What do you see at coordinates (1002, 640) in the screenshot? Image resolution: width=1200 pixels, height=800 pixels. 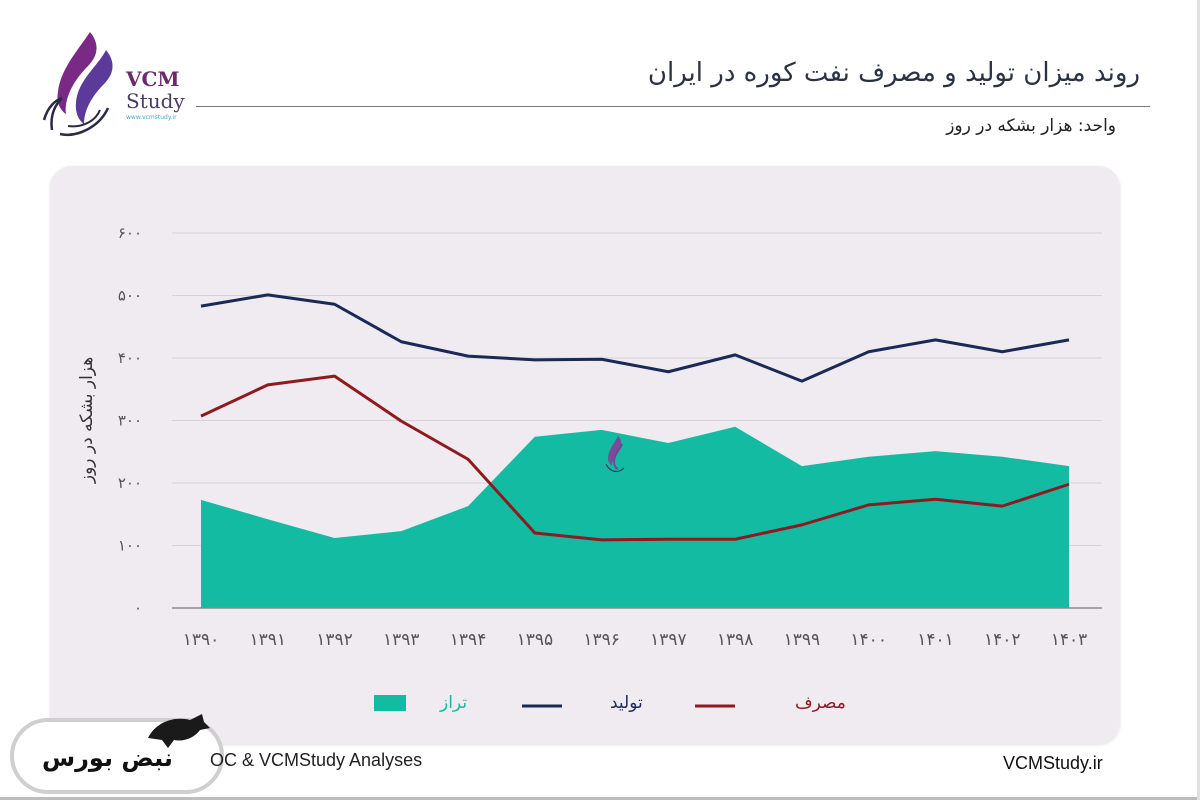 I see `x-tick-label: ۱۴۰۲` at bounding box center [1002, 640].